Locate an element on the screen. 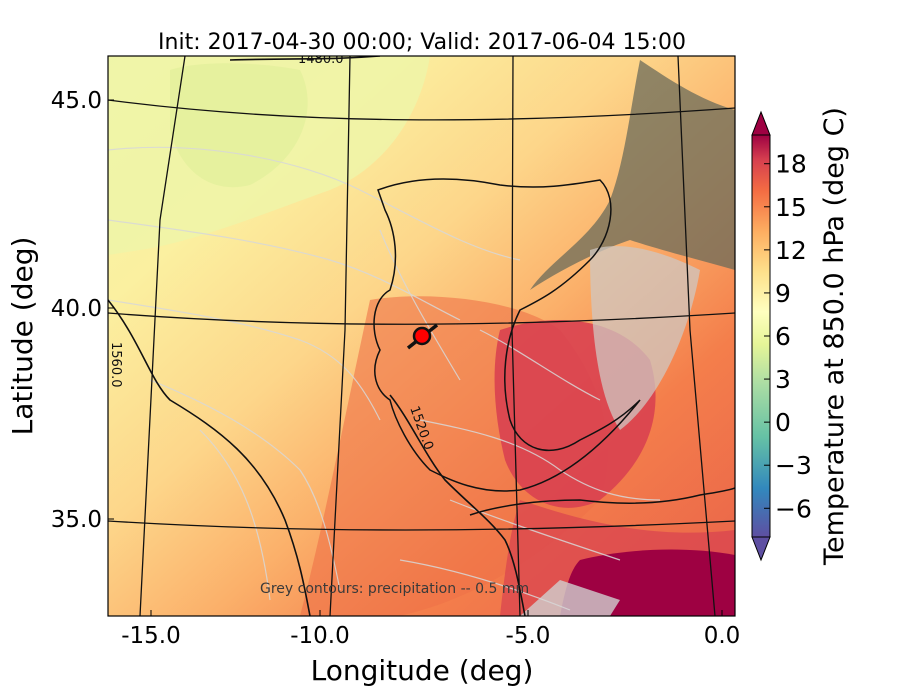 This screenshot has width=900, height=700. colorbar-tick-label: −3 is located at coordinates (793, 465).